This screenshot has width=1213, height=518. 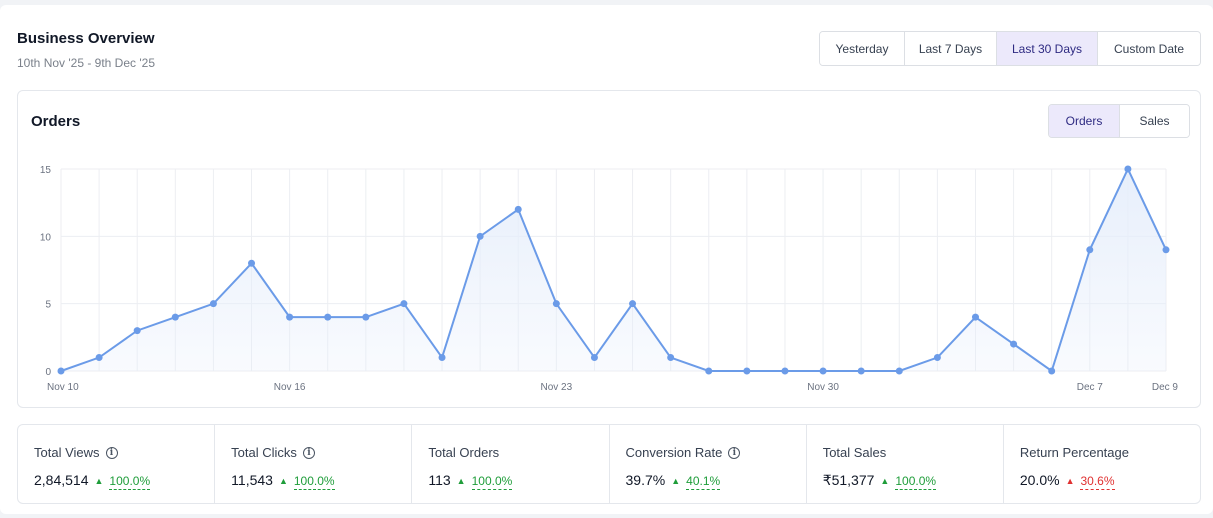 I want to click on date-range-label: 10th Nov '25 - 9th Dec '25, so click(x=86, y=63).